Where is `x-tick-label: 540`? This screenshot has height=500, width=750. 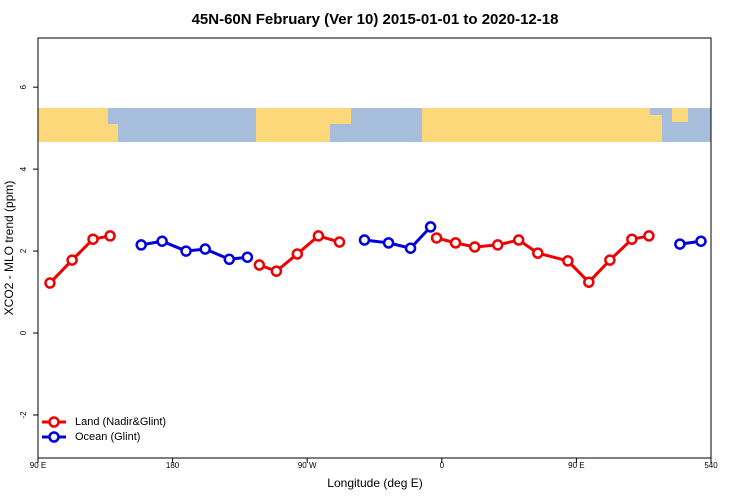
x-tick-label: 540 is located at coordinates (711, 465).